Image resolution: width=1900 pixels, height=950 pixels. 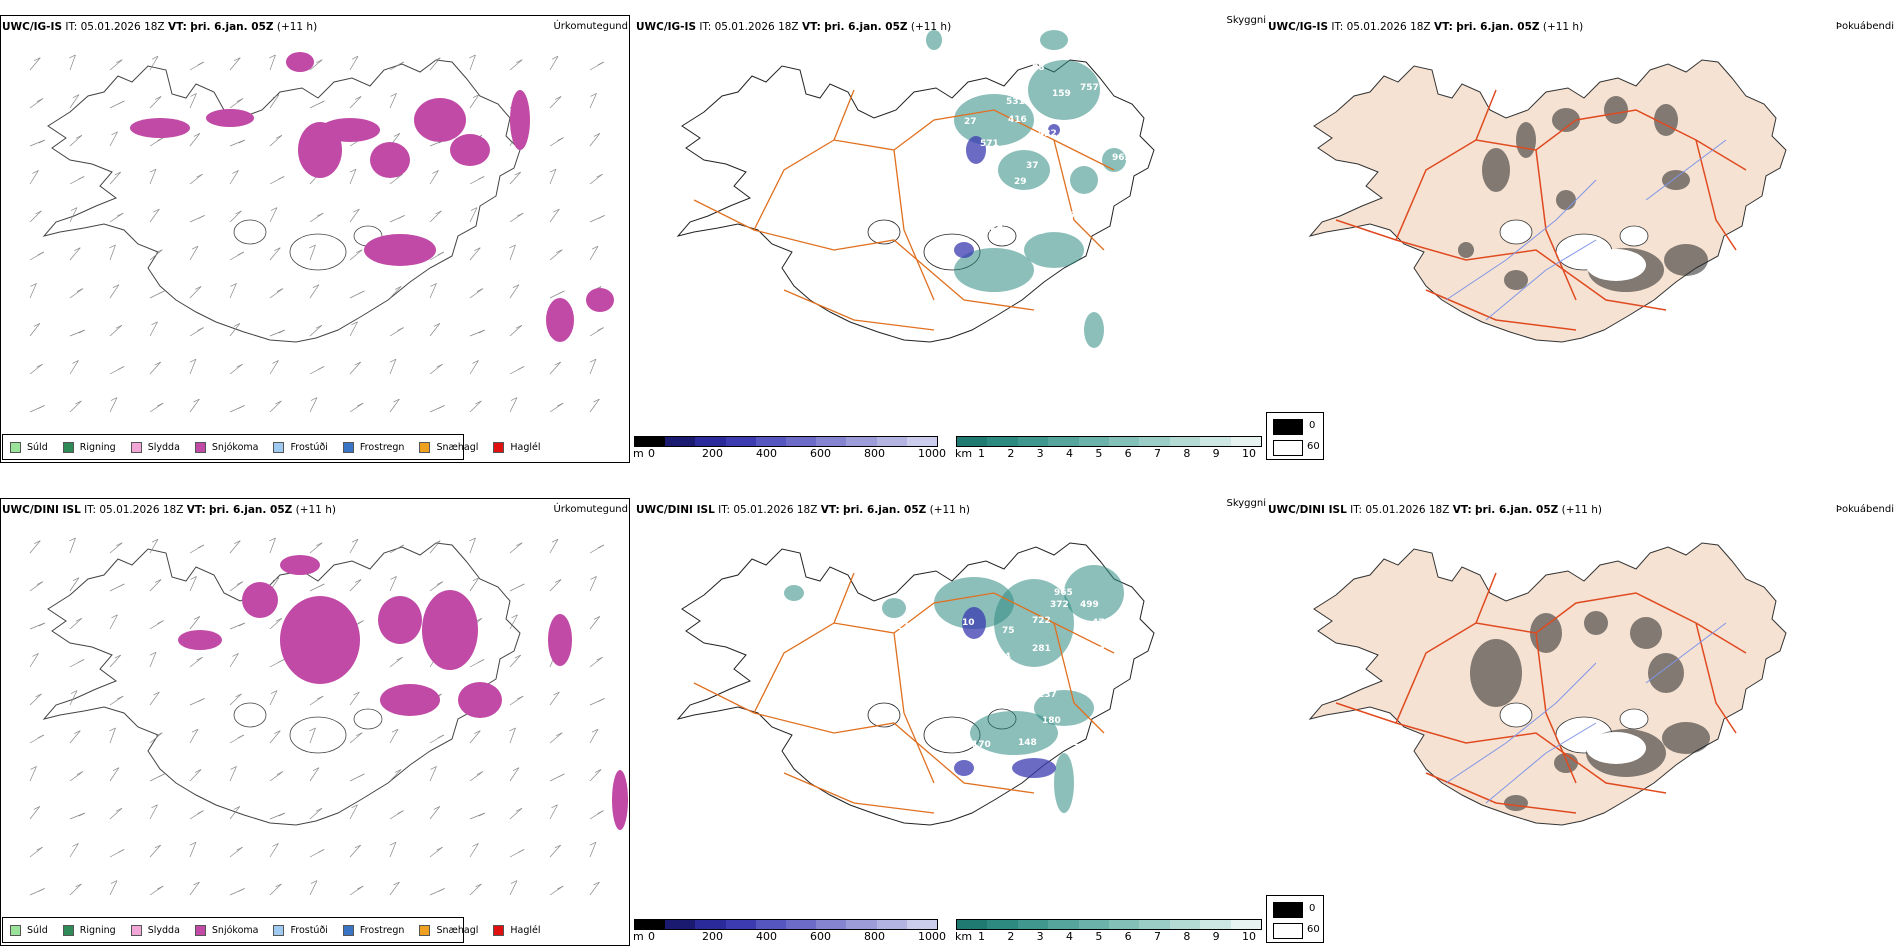 What do you see at coordinates (1313, 446) in the screenshot?
I see `fog-legend-low: 60` at bounding box center [1313, 446].